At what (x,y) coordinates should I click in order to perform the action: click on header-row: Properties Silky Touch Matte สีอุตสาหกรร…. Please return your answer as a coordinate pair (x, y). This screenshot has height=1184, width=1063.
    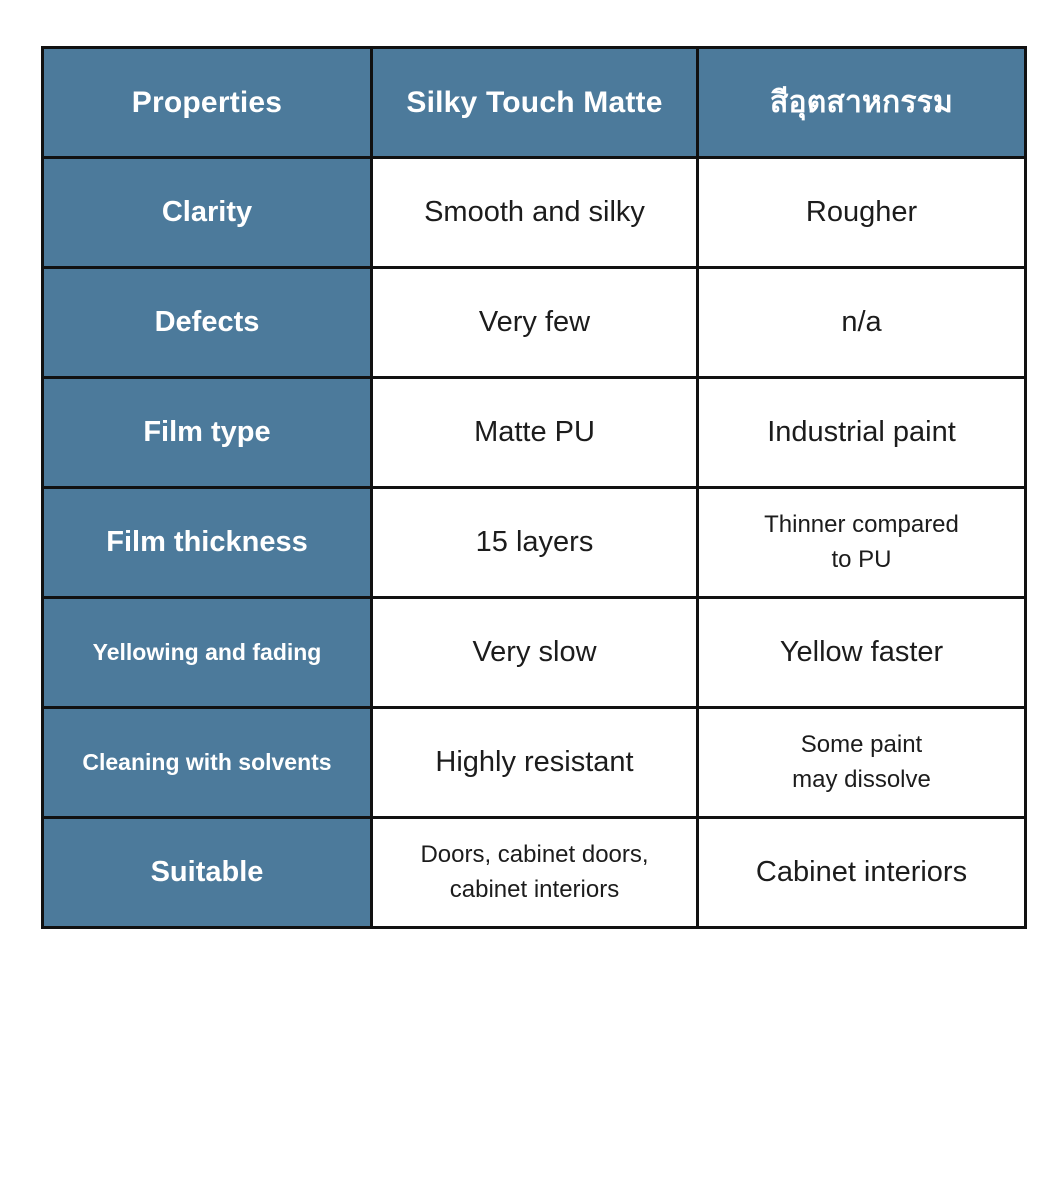
    Looking at the image, I should click on (534, 102).